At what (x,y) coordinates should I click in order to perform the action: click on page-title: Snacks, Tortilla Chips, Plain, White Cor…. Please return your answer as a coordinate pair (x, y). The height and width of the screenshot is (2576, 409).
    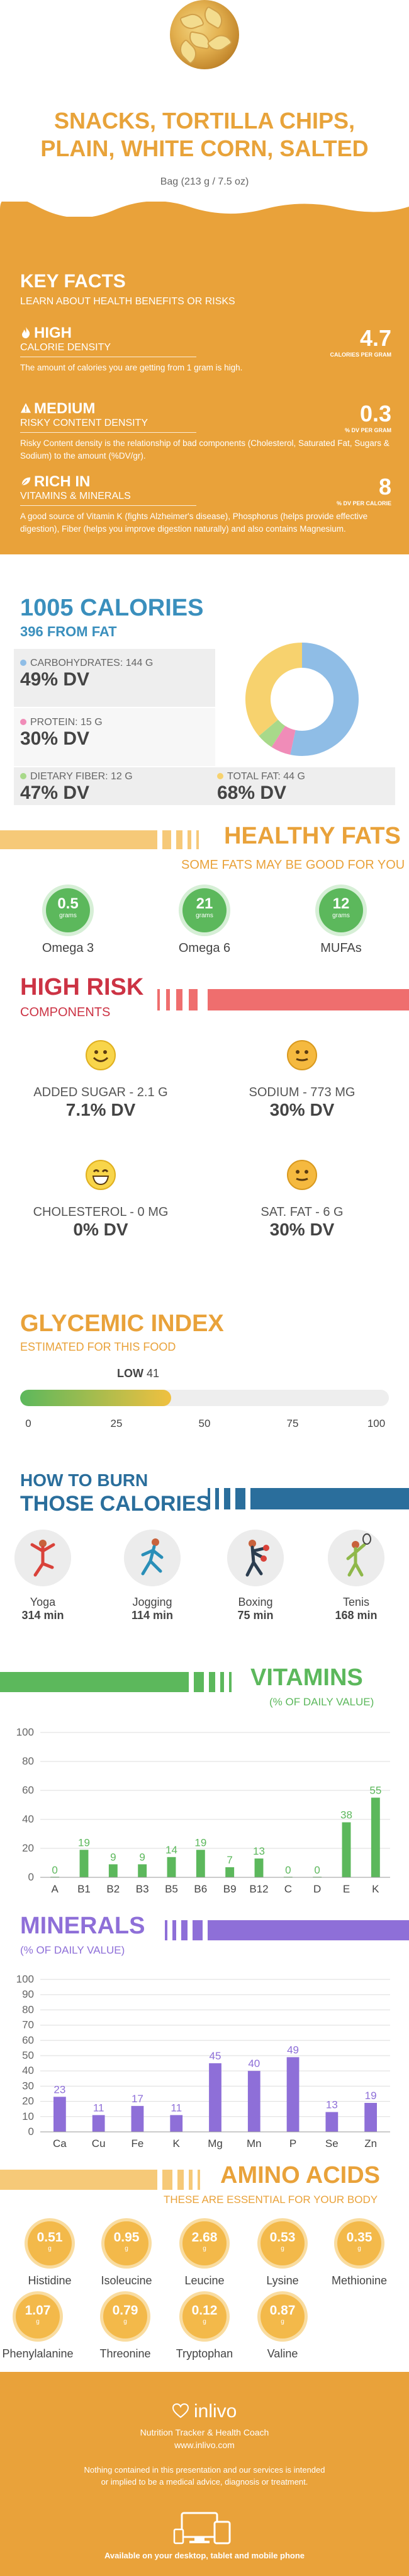
    Looking at the image, I should click on (204, 134).